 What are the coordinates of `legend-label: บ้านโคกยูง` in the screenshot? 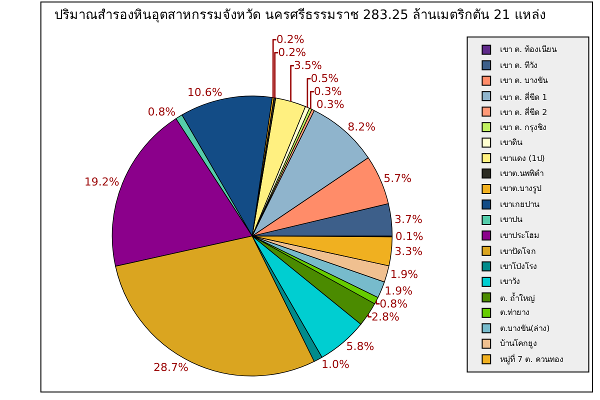 It's located at (518, 343).